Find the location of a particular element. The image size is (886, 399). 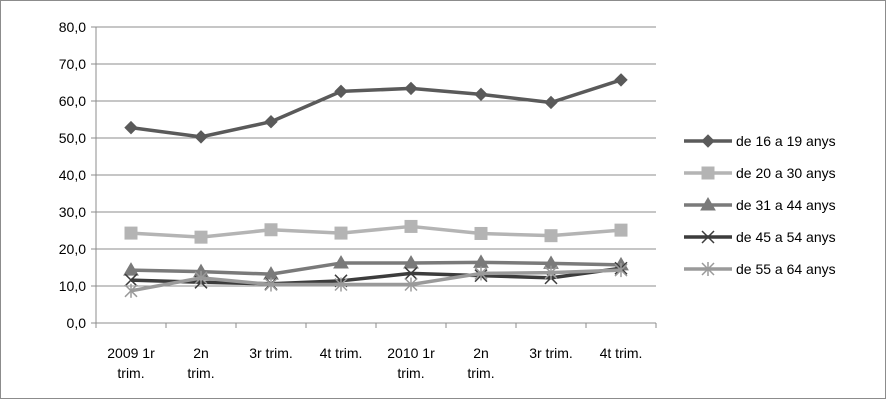

y-axis-ticks: 0,0 10,0 20,0 30,0 40,0 50,0 60,0 70,0 80,0 is located at coordinates (77, 175).